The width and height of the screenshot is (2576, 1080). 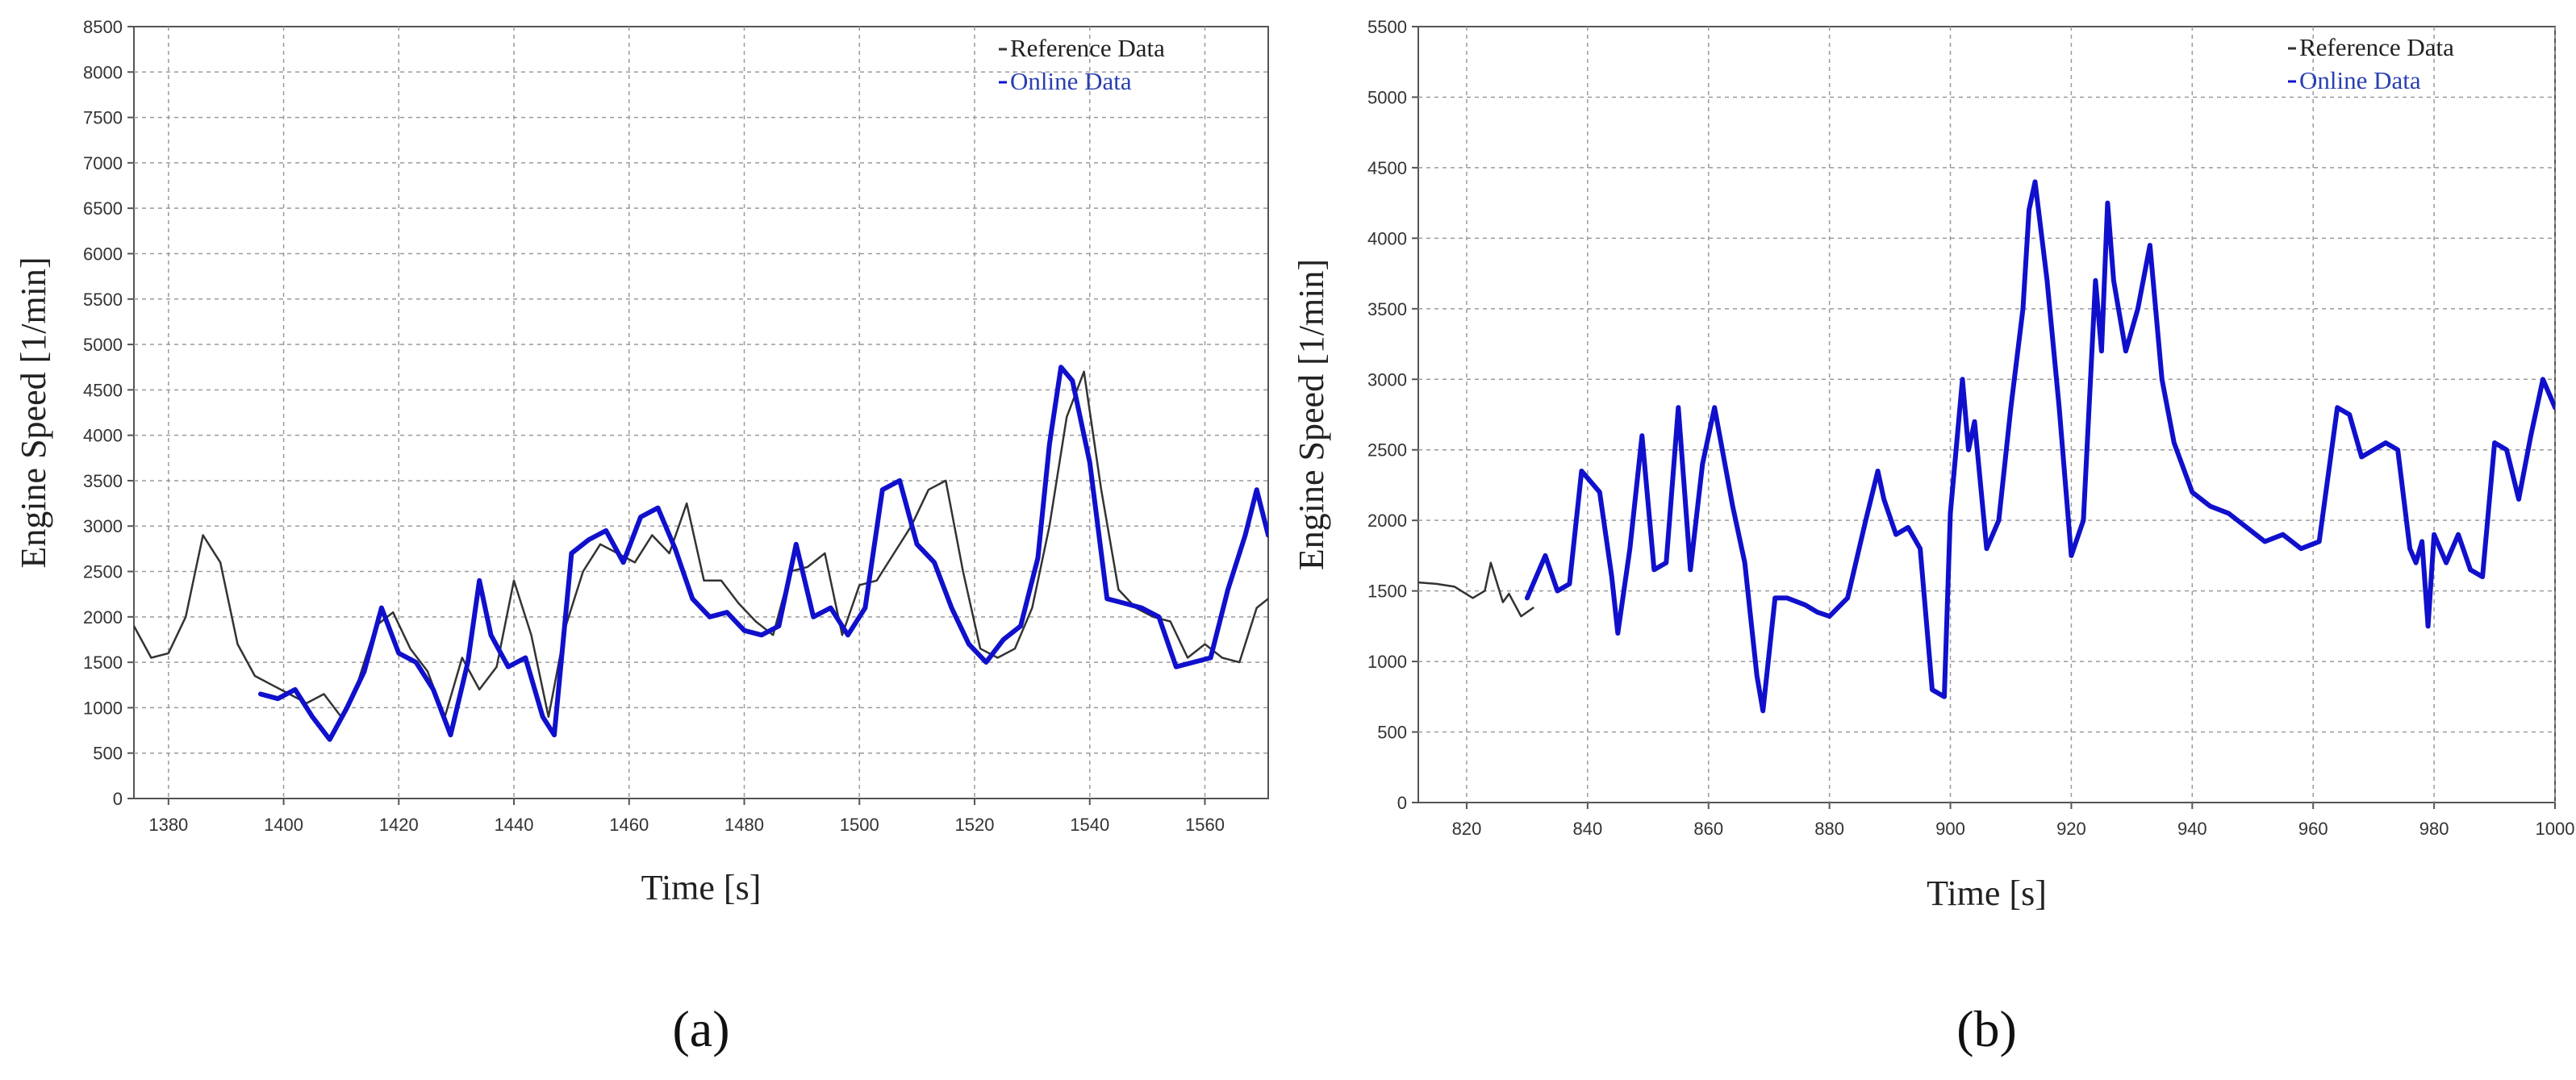 What do you see at coordinates (1950, 829) in the screenshot?
I see `x-tick-label: 900` at bounding box center [1950, 829].